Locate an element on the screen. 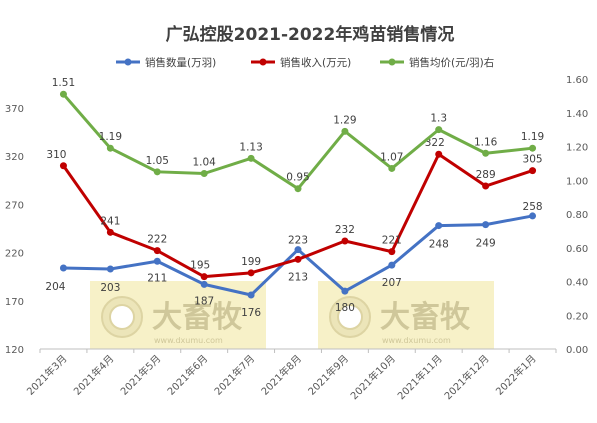  data-label: 1.19 is located at coordinates (532, 137).